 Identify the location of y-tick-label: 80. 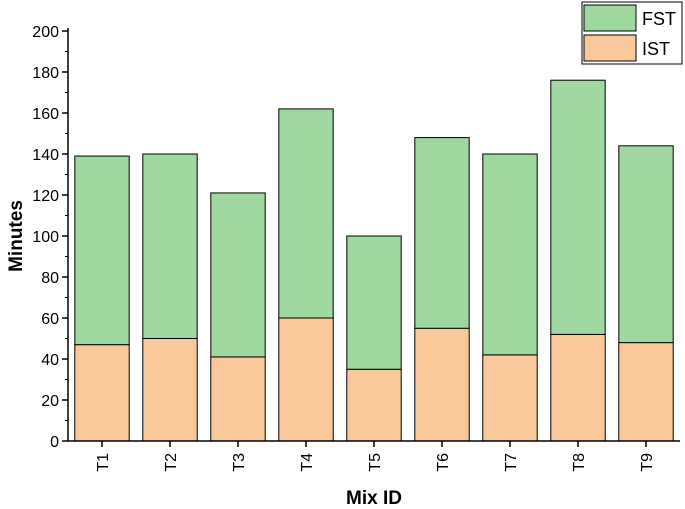
(50, 278).